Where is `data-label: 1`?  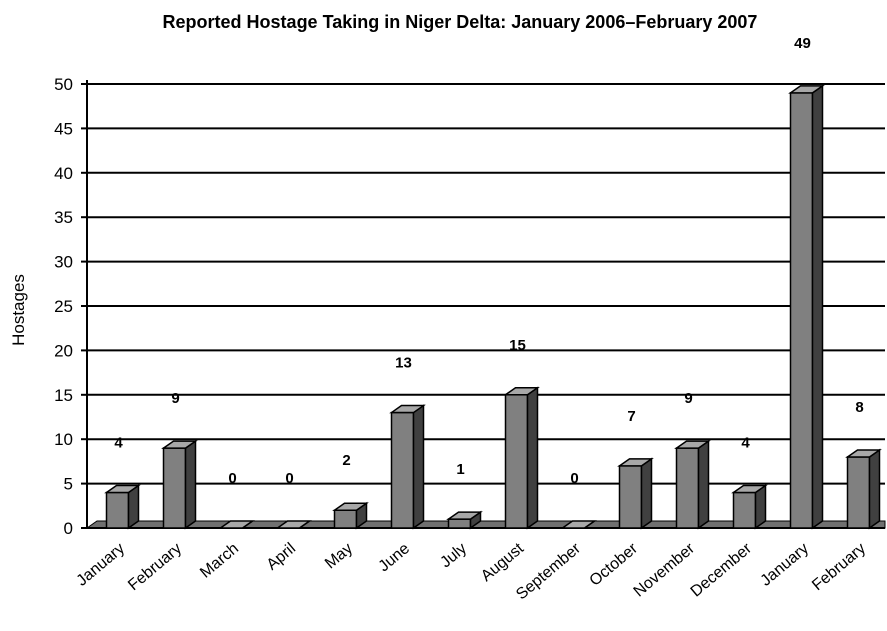 data-label: 1 is located at coordinates (460, 469).